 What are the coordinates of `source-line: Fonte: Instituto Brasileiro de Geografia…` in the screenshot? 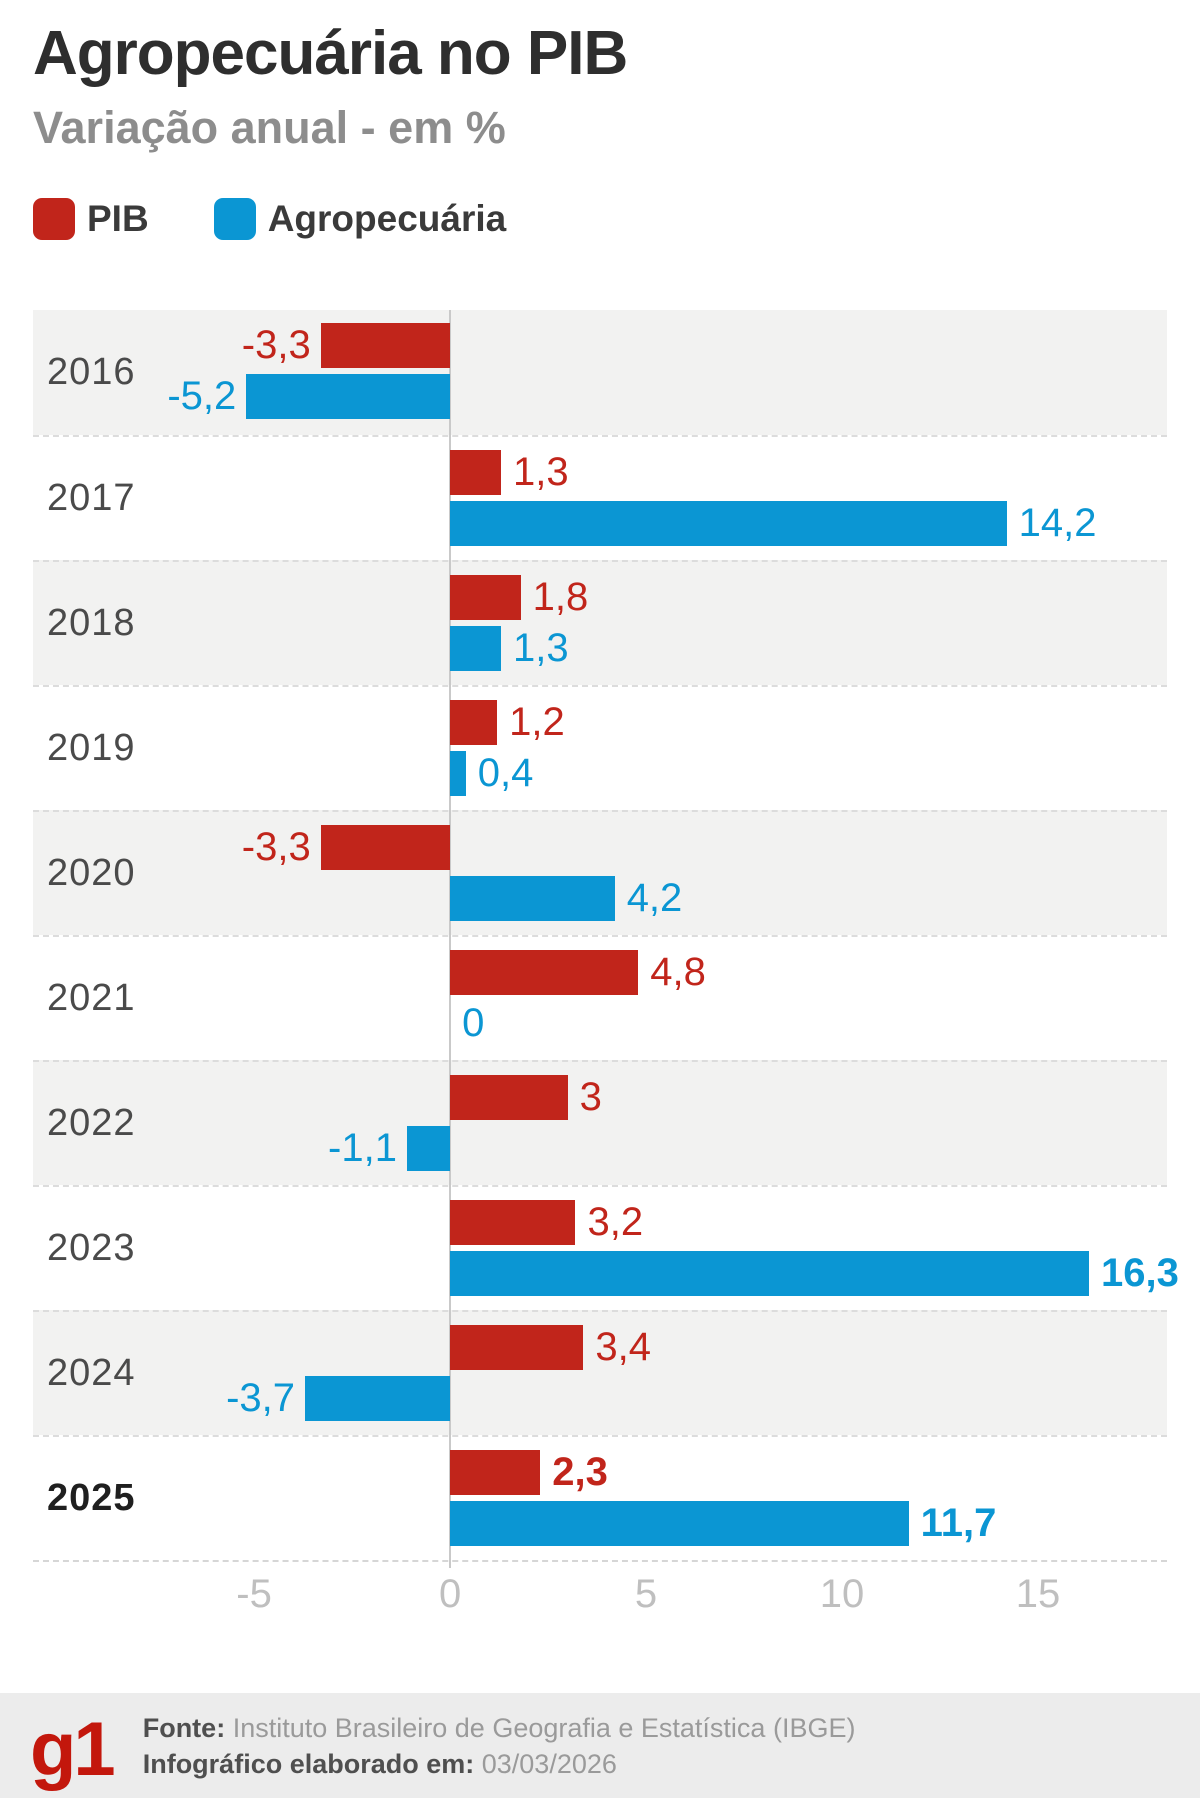 It's located at (499, 1728).